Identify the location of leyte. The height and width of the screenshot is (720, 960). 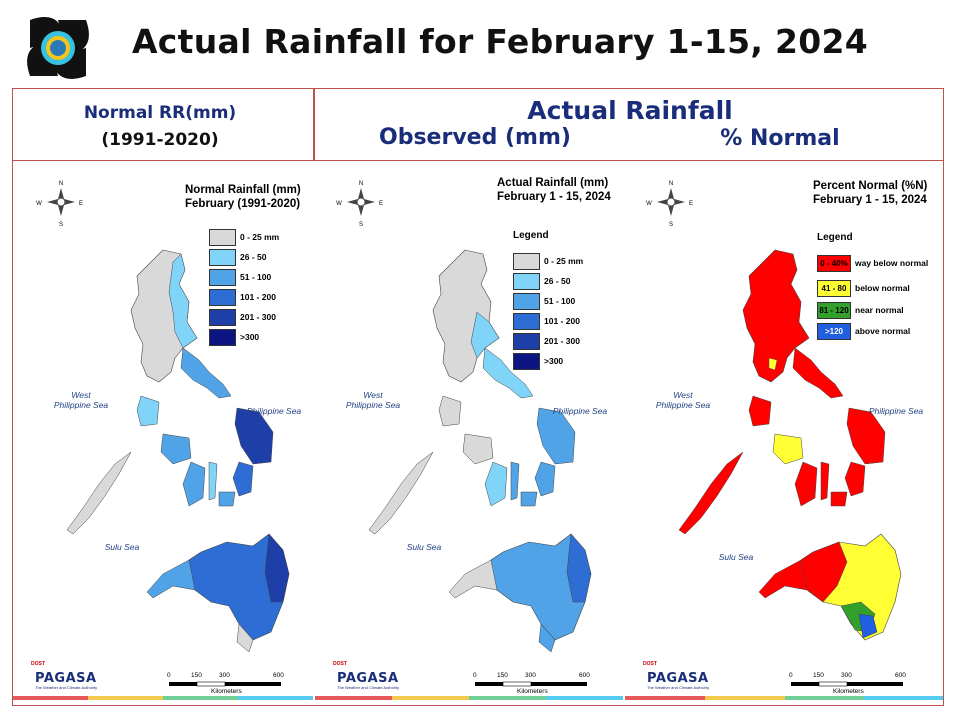
(855, 479).